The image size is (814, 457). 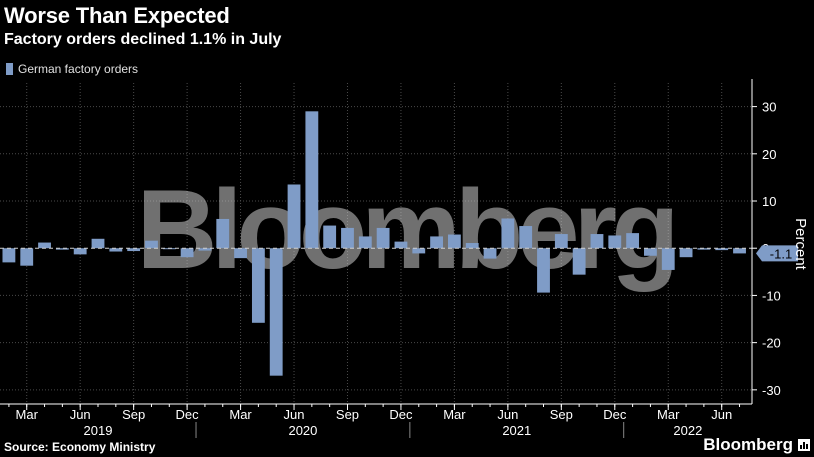 I want to click on source-note: Source: Economy Ministry, so click(x=80, y=447).